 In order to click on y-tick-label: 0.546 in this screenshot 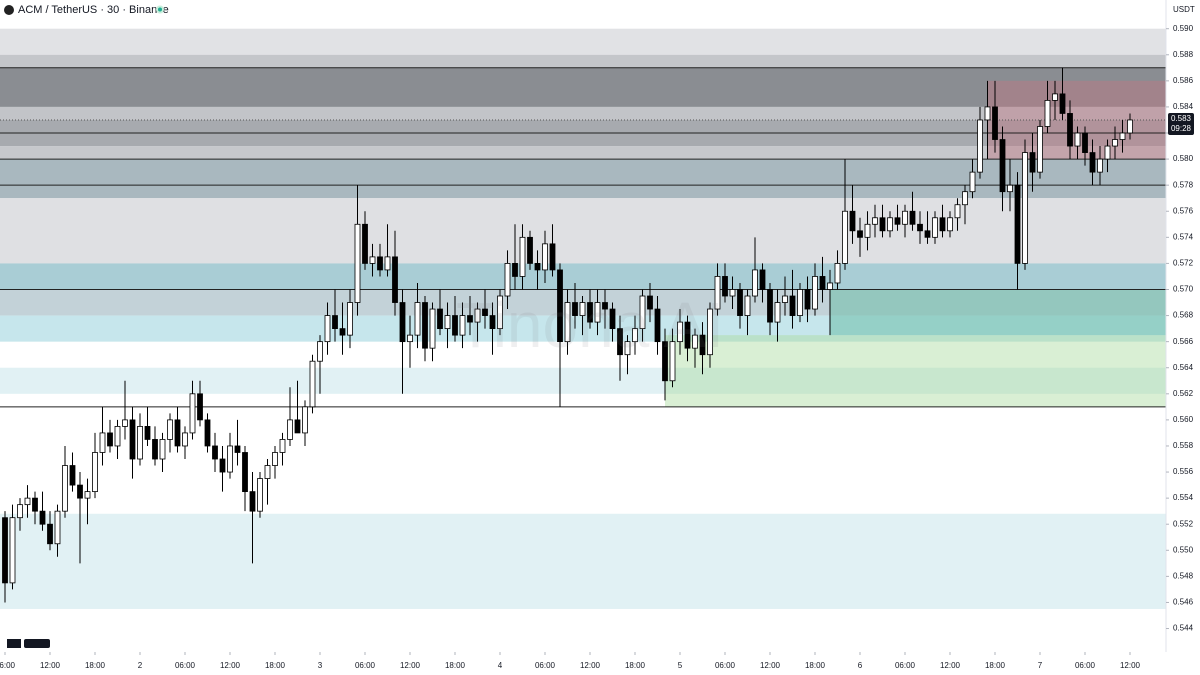, I will do `click(1183, 602)`.